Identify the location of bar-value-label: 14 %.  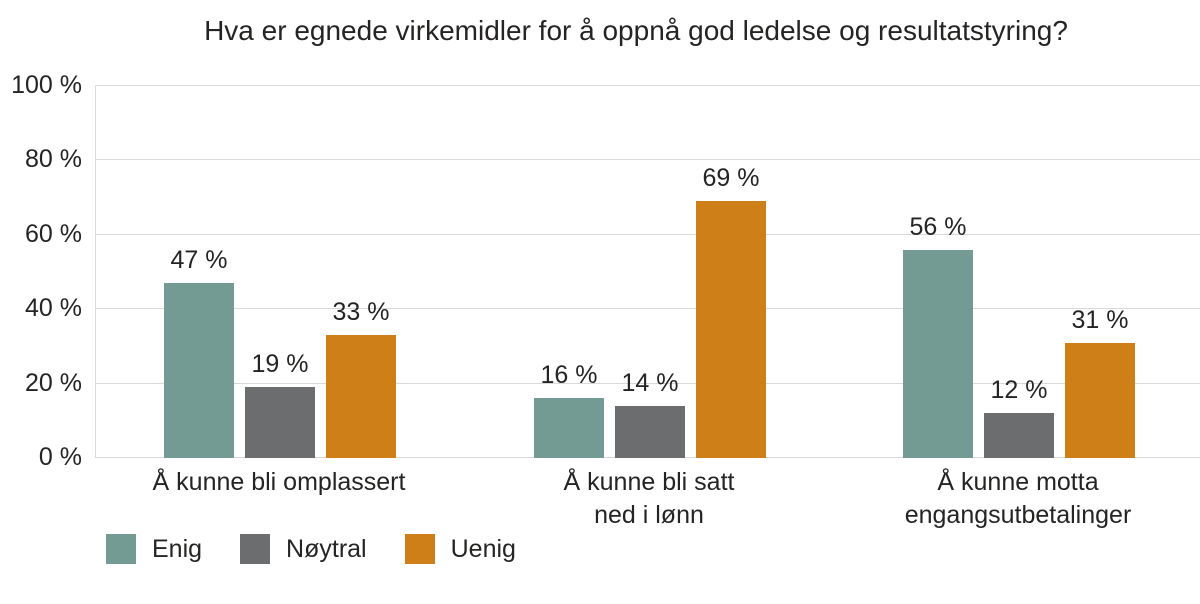
(650, 383).